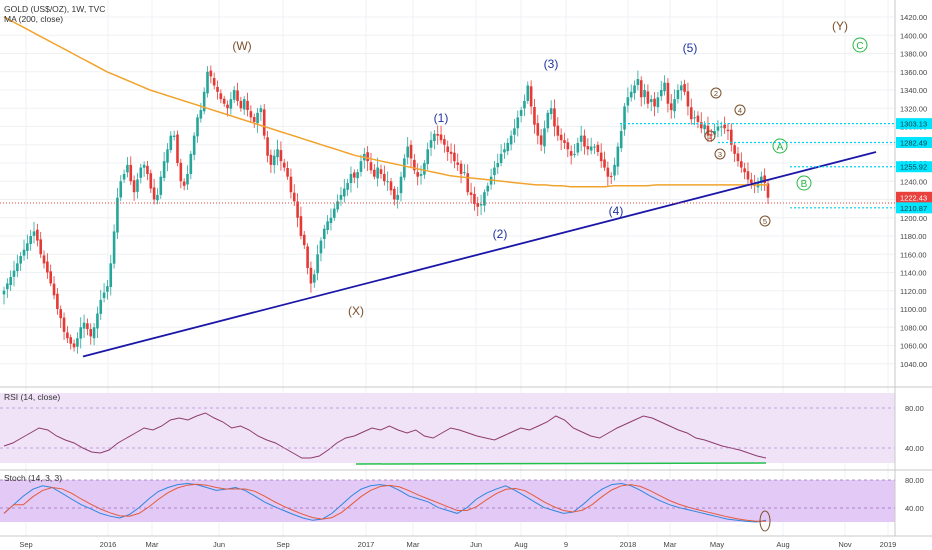 The image size is (932, 550). What do you see at coordinates (914, 480) in the screenshot?
I see `stoch-tick-label: 80.00` at bounding box center [914, 480].